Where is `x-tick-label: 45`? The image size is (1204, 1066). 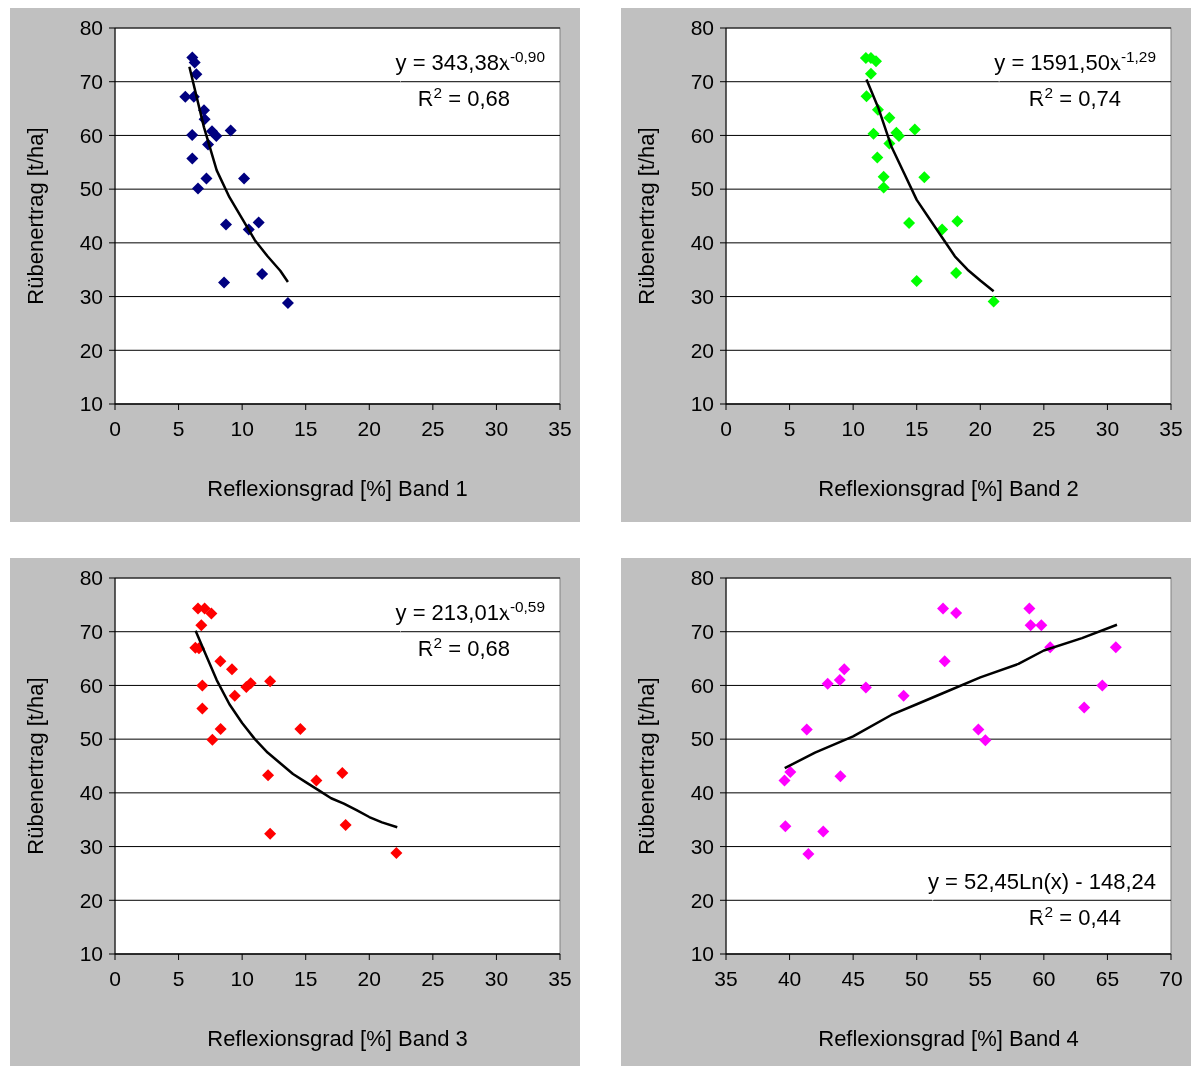 x-tick-label: 45 is located at coordinates (853, 978).